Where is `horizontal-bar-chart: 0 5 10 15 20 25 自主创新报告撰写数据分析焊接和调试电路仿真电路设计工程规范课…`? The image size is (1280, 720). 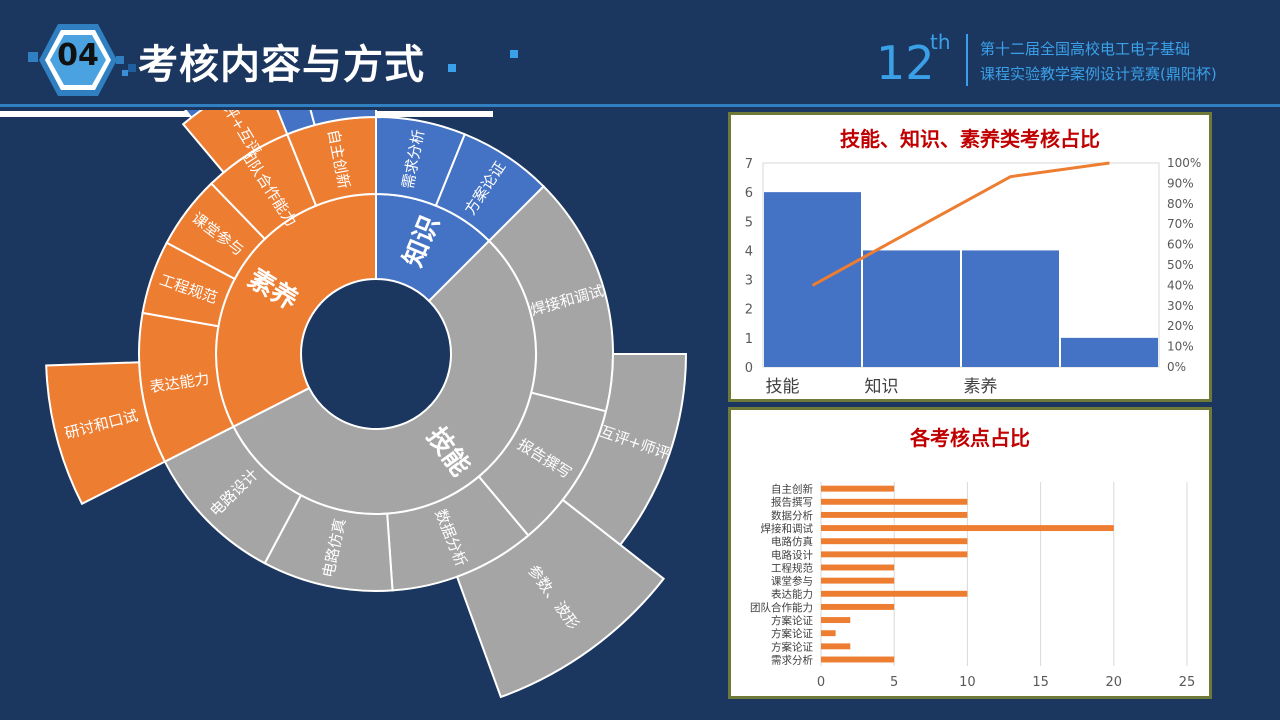 horizontal-bar-chart: 0 5 10 15 20 25 自主创新报告撰写数据分析焊接和调试电路仿真电路设计工程规范课… is located at coordinates (973, 586).